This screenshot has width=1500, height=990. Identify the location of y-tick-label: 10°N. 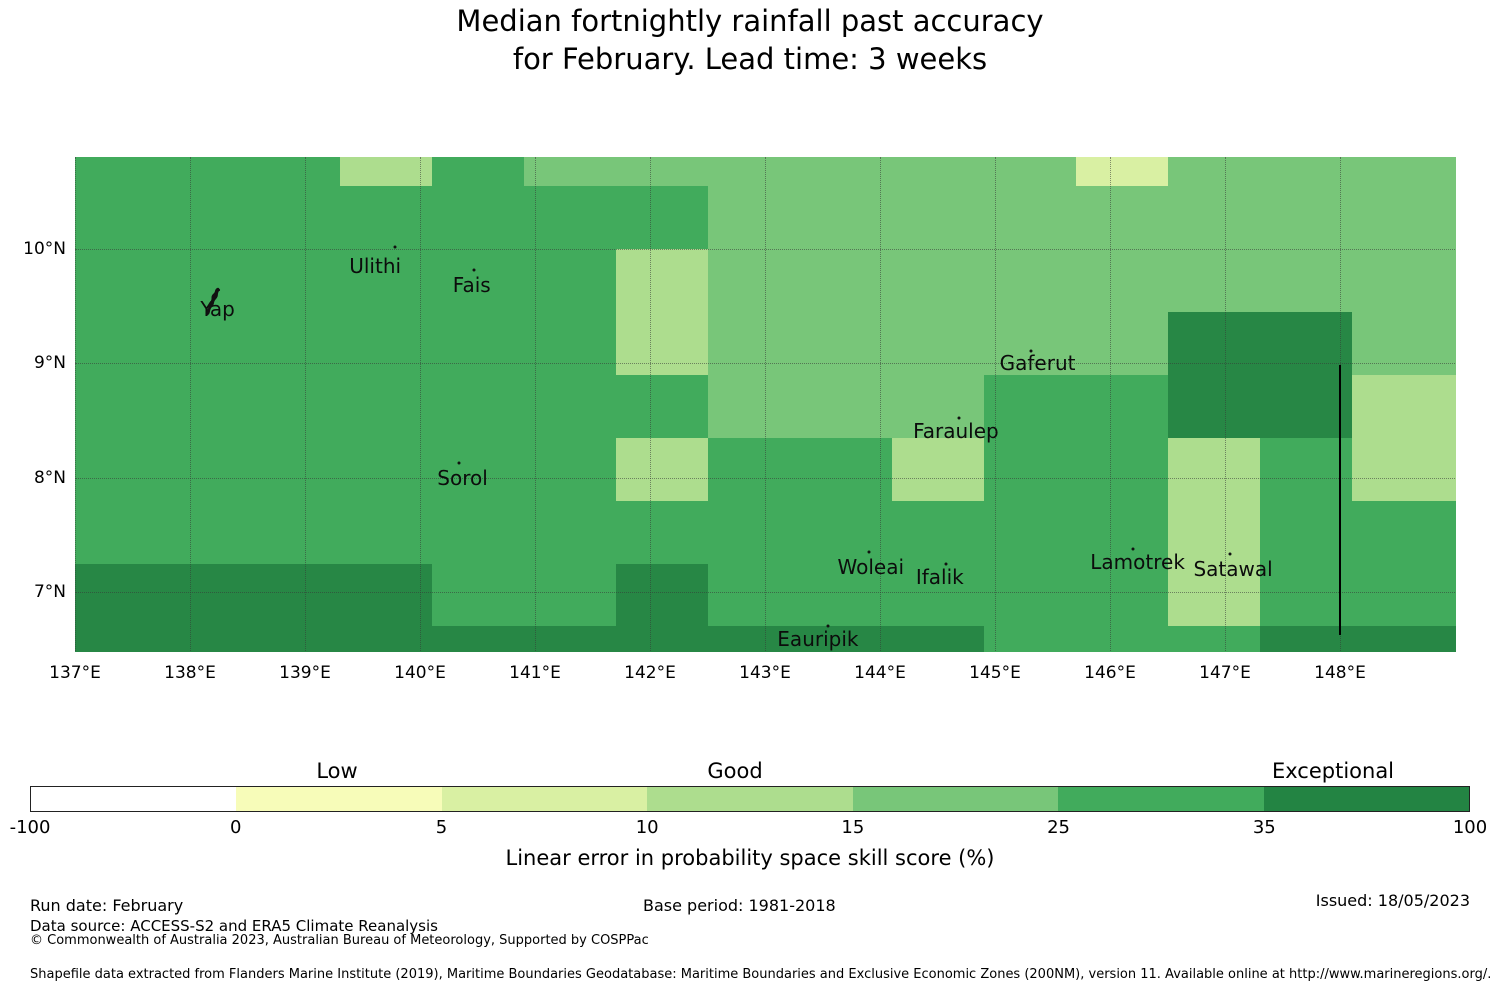
(44, 248).